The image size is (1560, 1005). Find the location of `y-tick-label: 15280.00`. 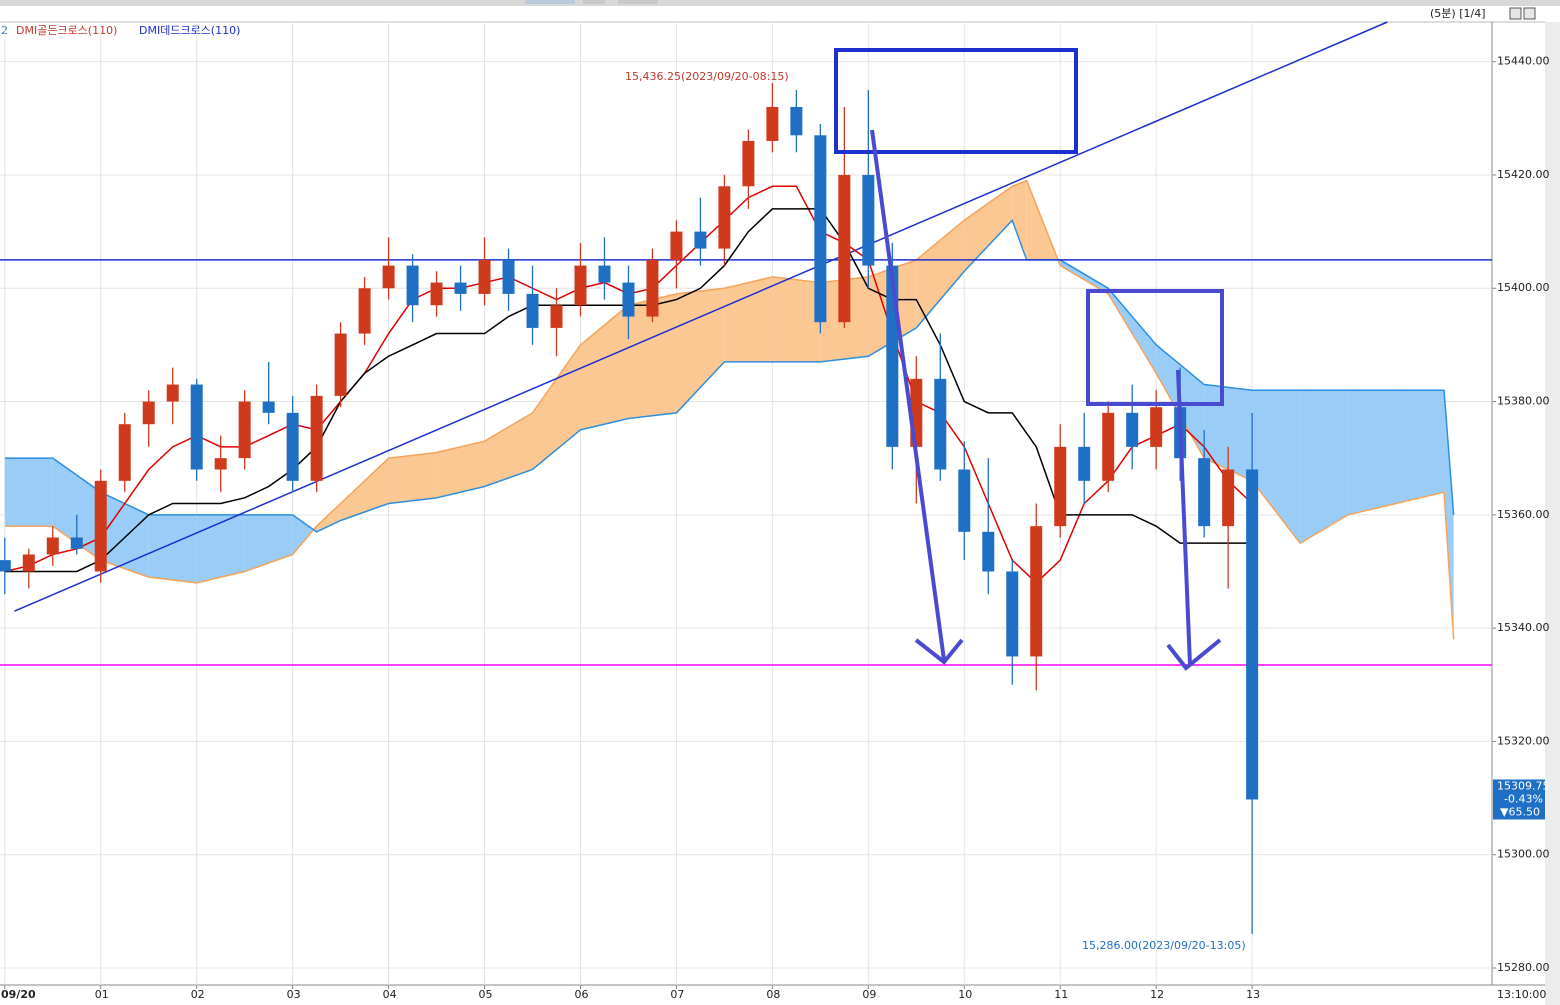

y-tick-label: 15280.00 is located at coordinates (1523, 967).